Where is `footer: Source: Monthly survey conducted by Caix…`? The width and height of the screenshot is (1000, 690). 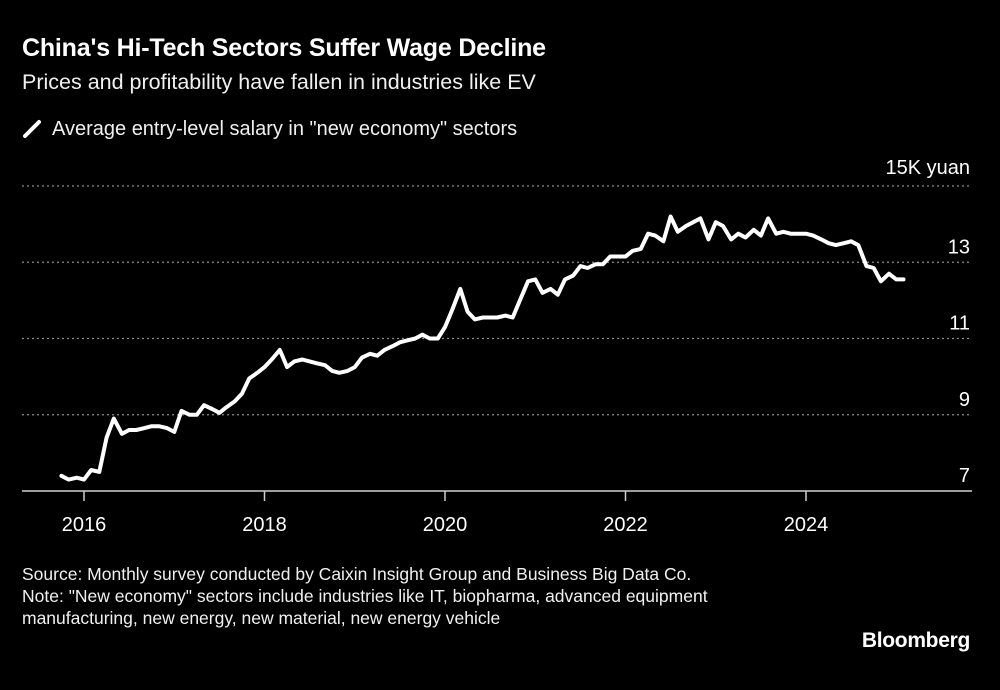
footer: Source: Monthly survey conducted by Caix… is located at coordinates (412, 596).